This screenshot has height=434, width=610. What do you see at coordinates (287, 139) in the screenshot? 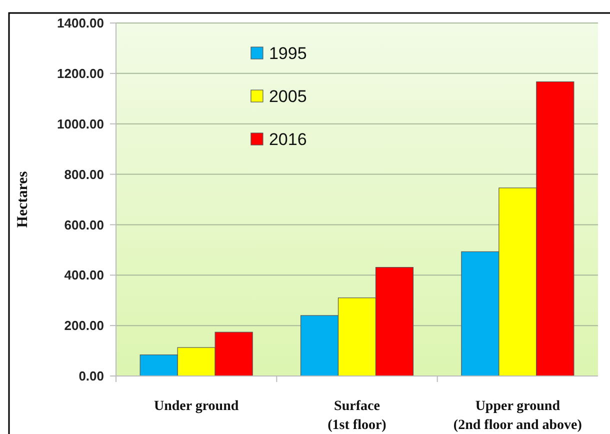
I see `legend-label: 2016` at bounding box center [287, 139].